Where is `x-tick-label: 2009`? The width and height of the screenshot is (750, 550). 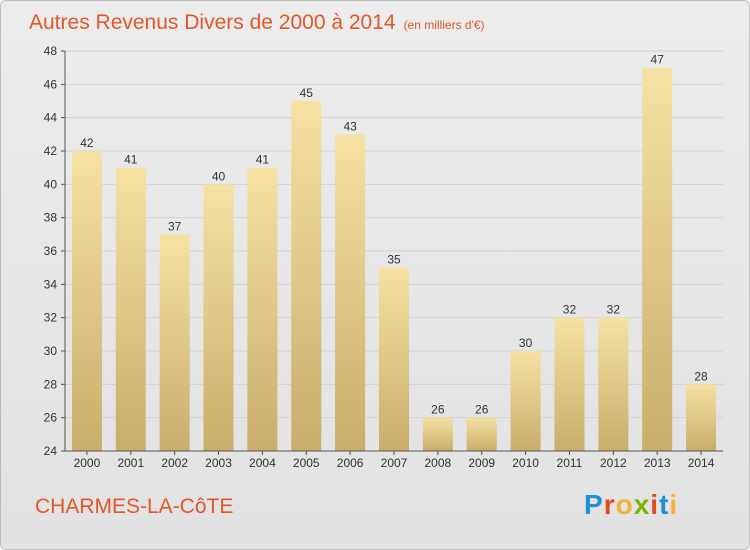
x-tick-label: 2009 is located at coordinates (481, 463).